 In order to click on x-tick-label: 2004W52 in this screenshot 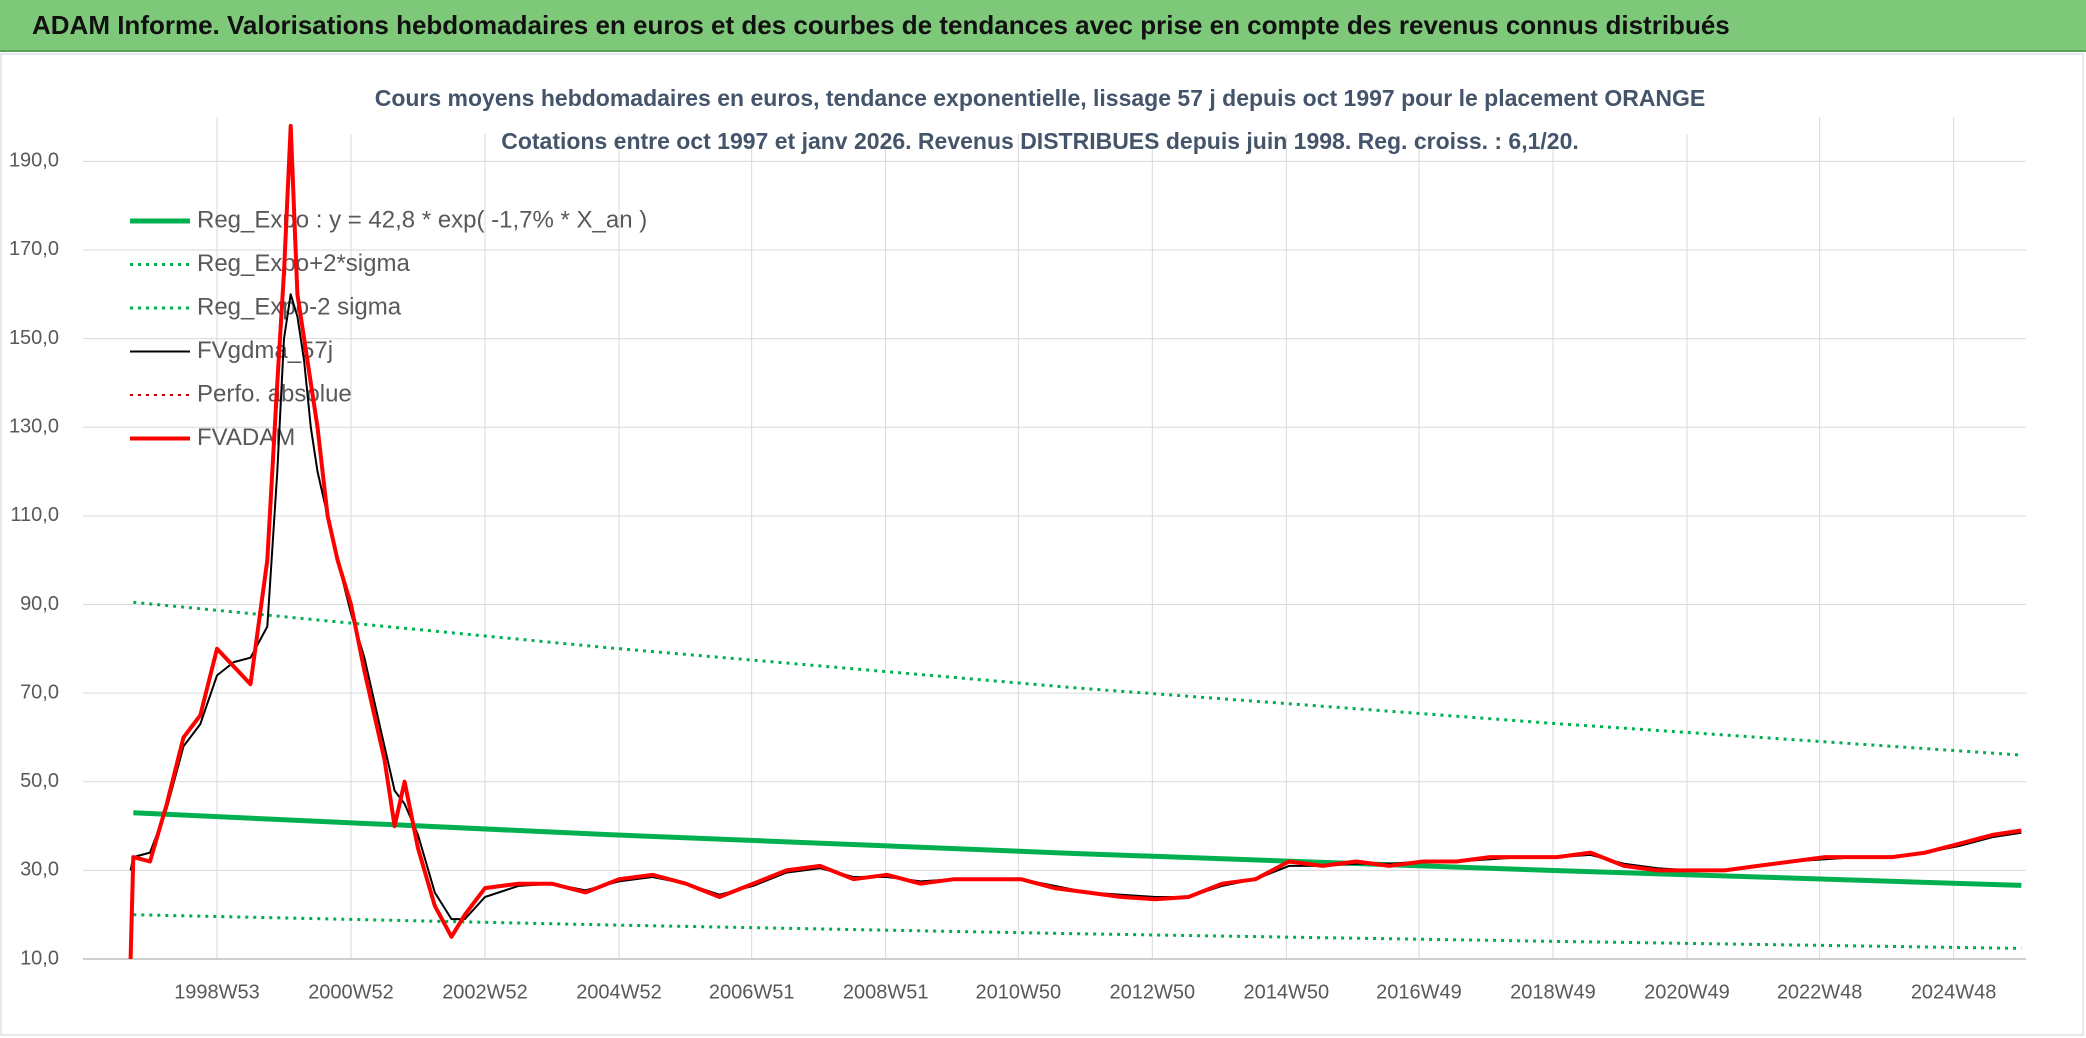, I will do `click(619, 992)`.